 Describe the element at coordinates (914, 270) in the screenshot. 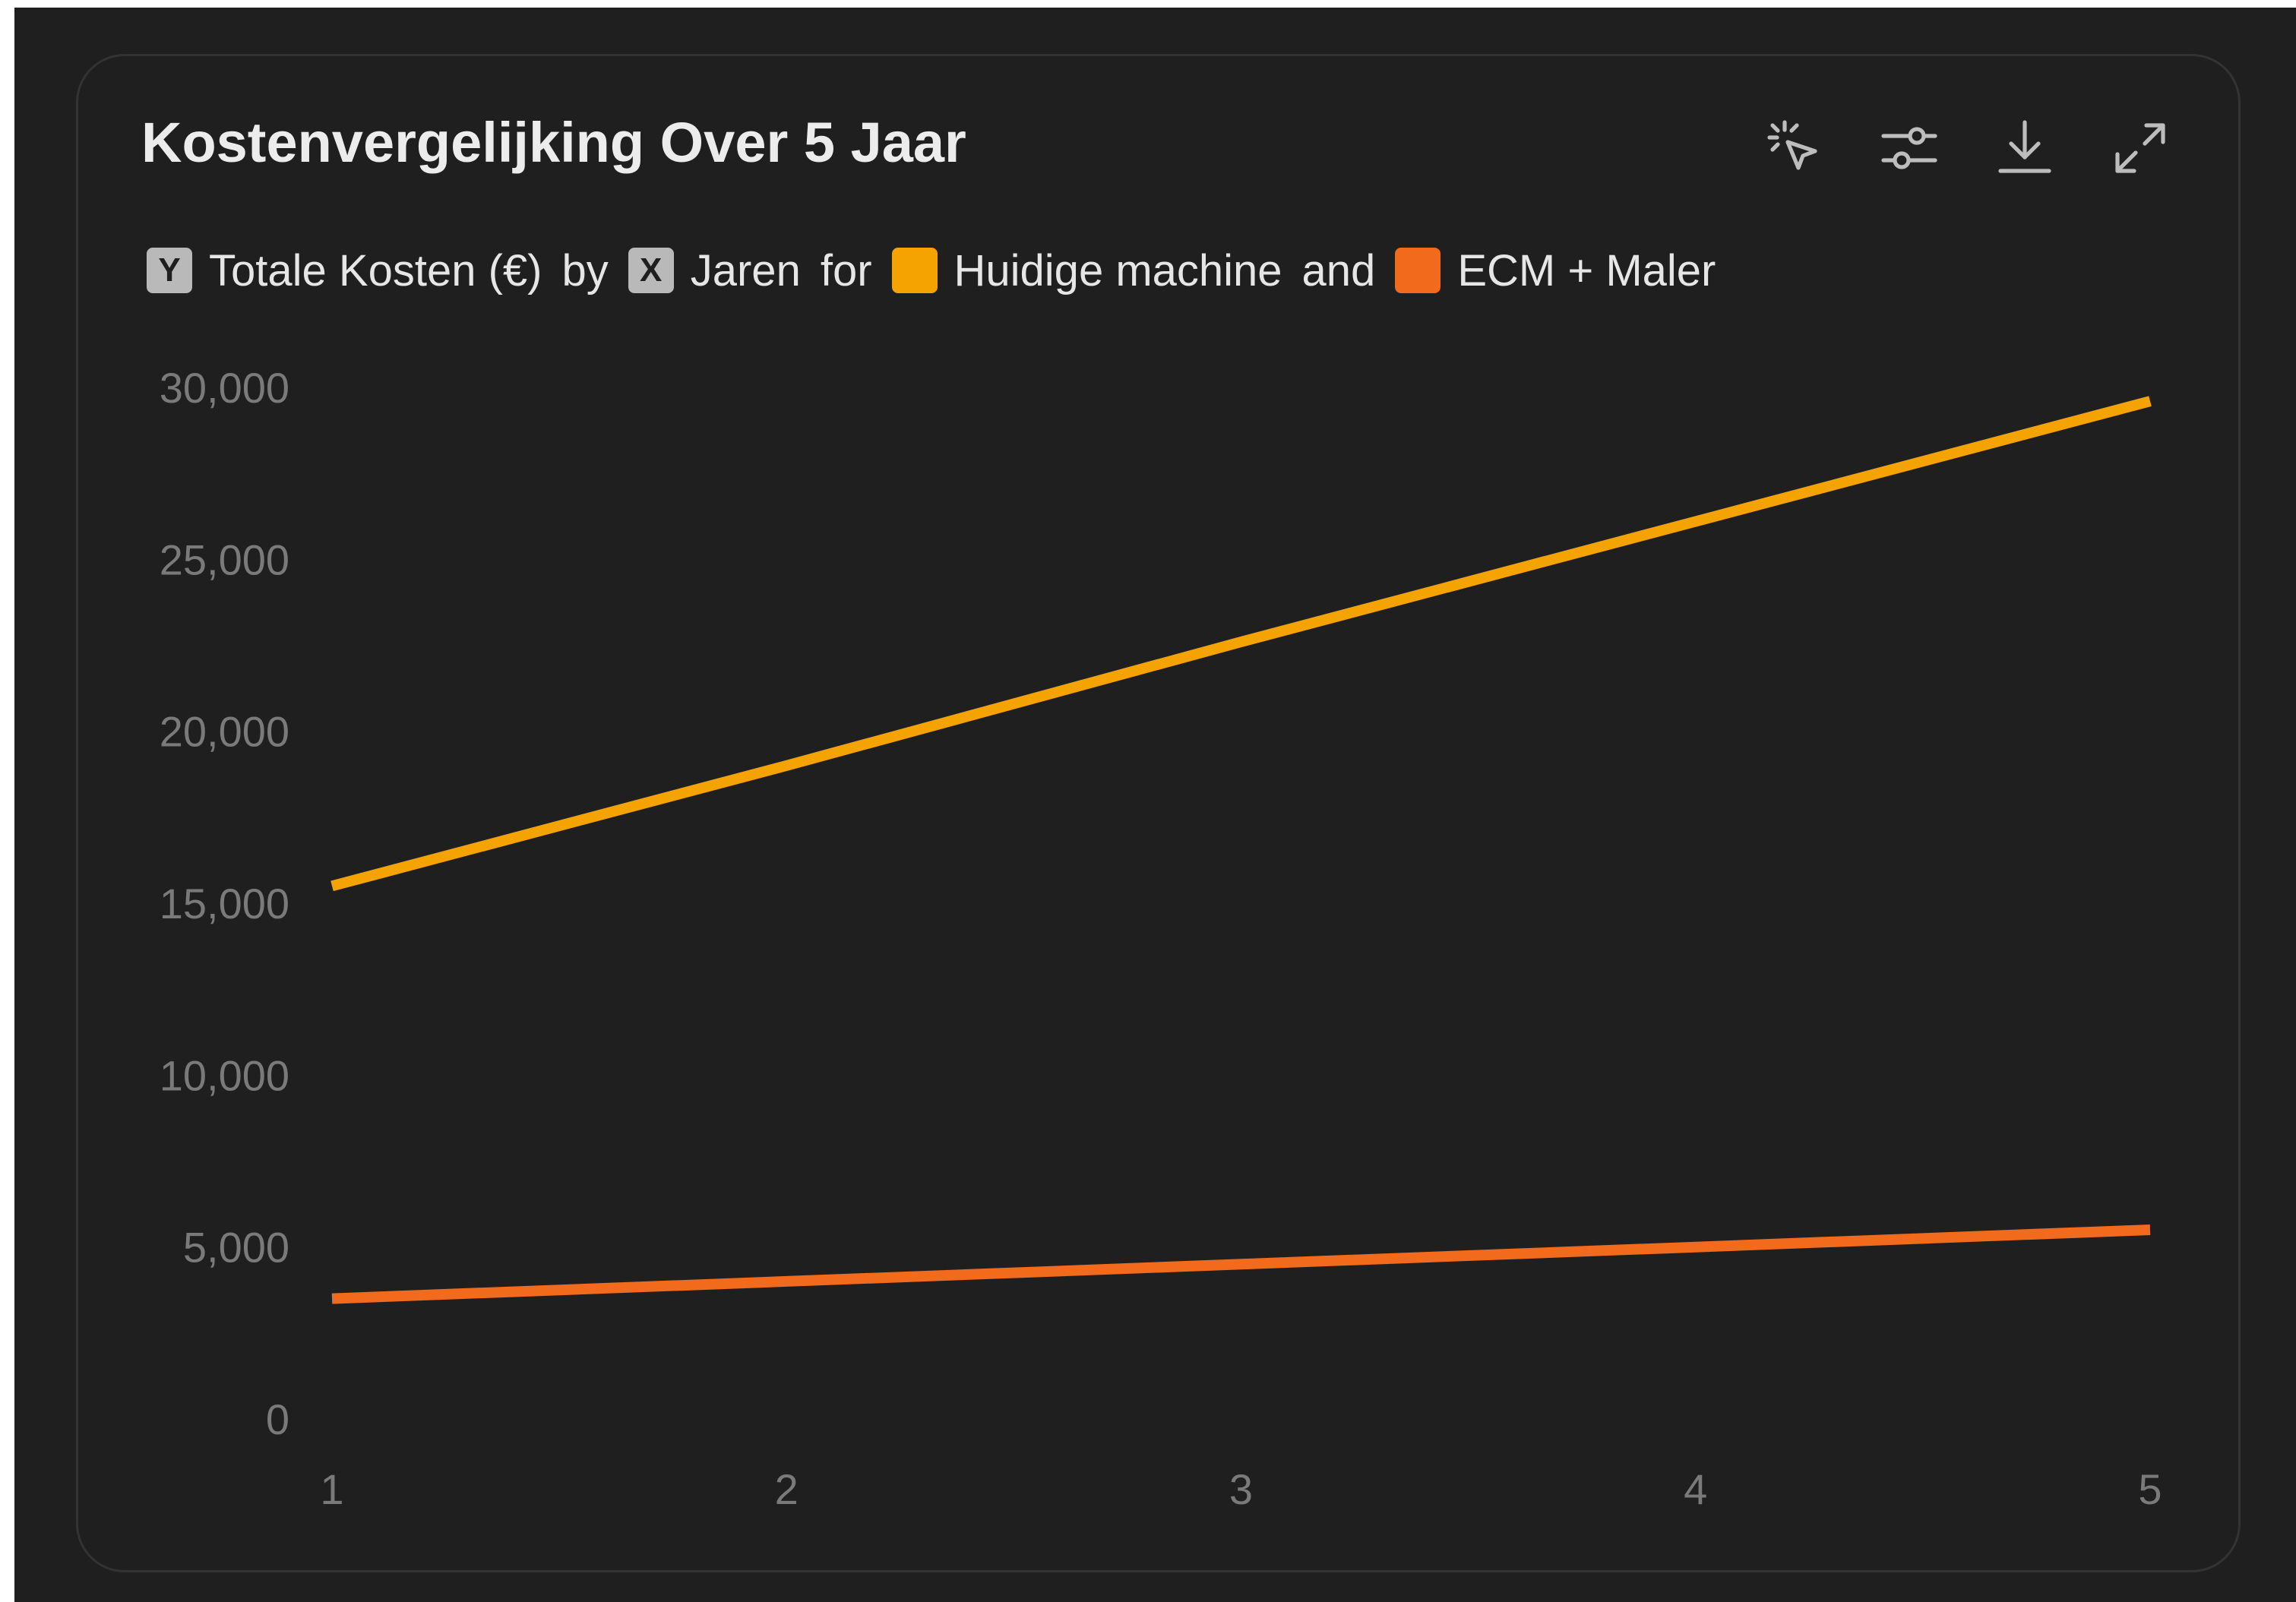

I see `legend-swatch-huidige-machine` at that location.